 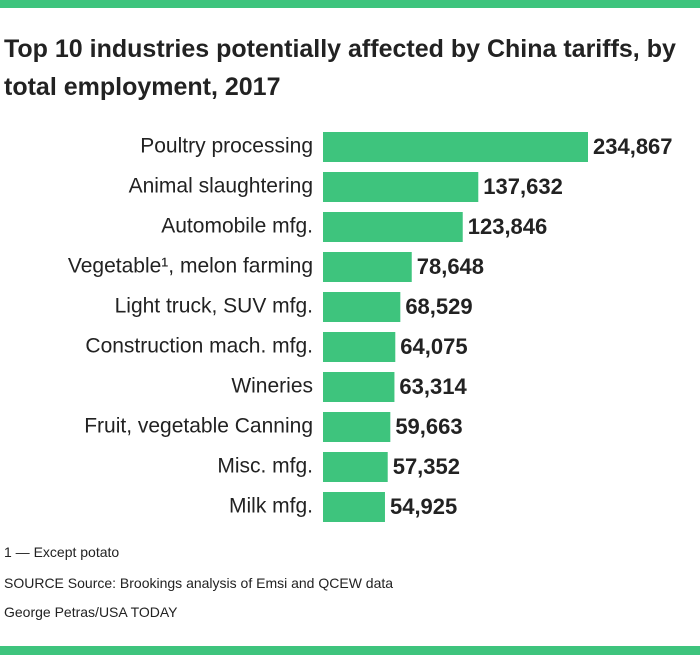 I want to click on value-label: 78,648, so click(x=450, y=266).